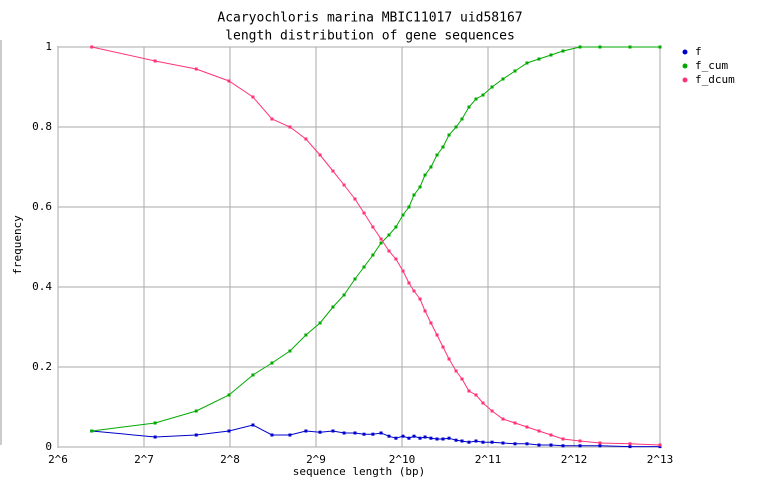 Image resolution: width=762 pixels, height=498 pixels. What do you see at coordinates (715, 79) in the screenshot?
I see `legend-label: f_dcum` at bounding box center [715, 79].